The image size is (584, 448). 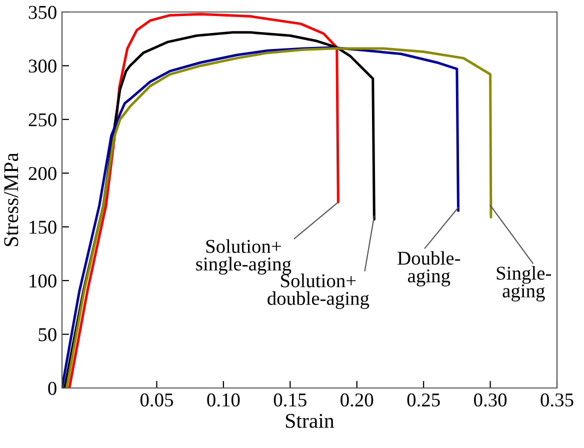 What do you see at coordinates (310, 421) in the screenshot?
I see `x-axis-title: Strain` at bounding box center [310, 421].